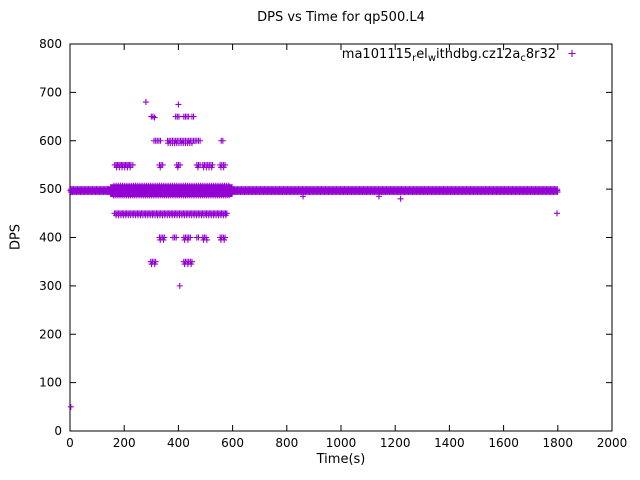  What do you see at coordinates (286, 443) in the screenshot?
I see `x-tick-label: 800` at bounding box center [286, 443].